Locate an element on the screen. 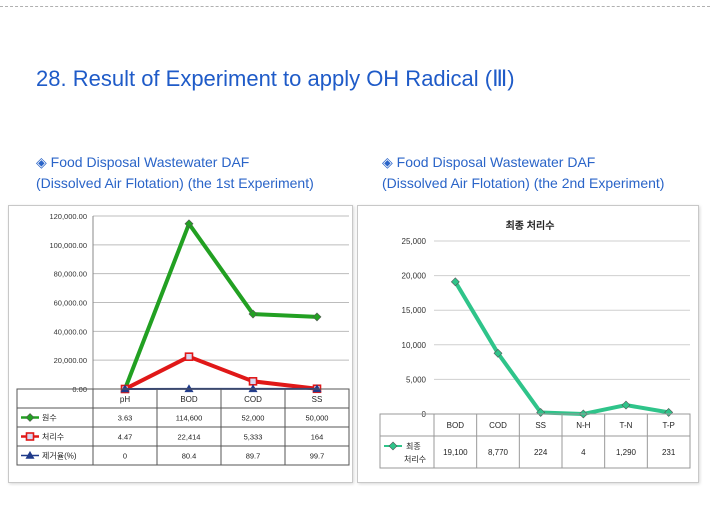 The height and width of the screenshot is (509, 710). legend-label-line2: 처리수 is located at coordinates (415, 459).